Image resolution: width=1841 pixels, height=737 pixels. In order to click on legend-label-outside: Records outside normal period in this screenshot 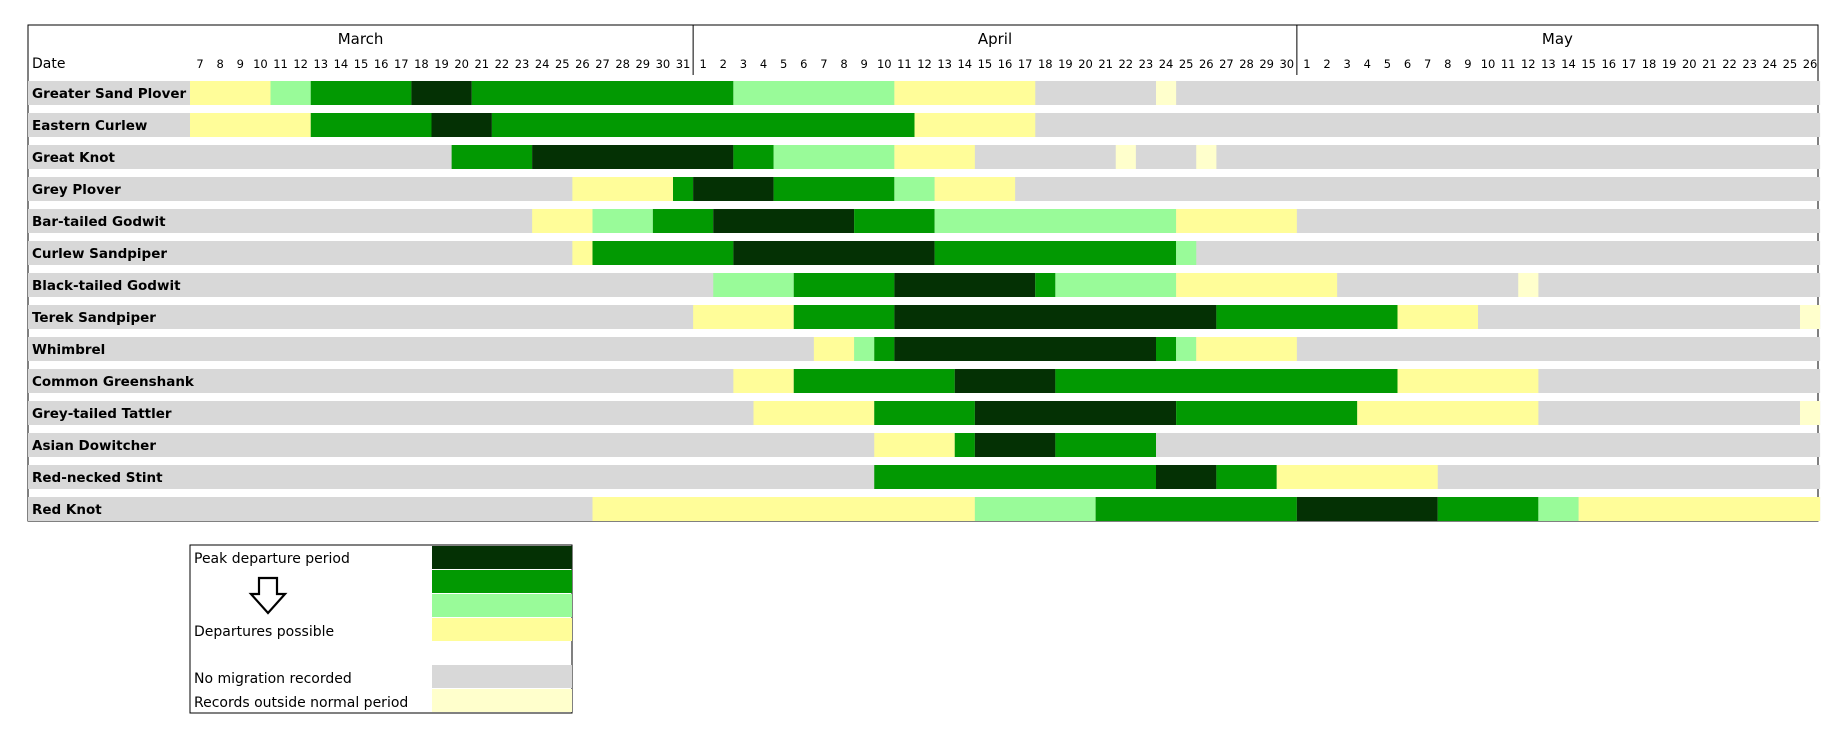, I will do `click(301, 703)`.